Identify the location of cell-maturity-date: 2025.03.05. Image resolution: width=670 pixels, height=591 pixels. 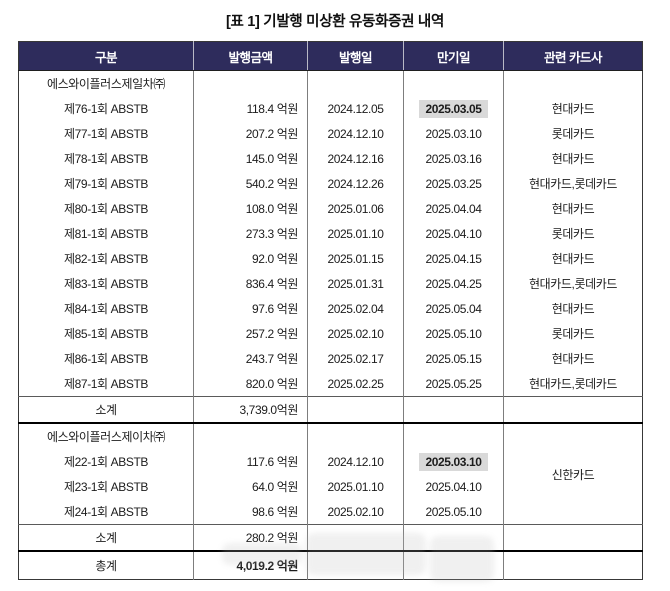
(453, 108).